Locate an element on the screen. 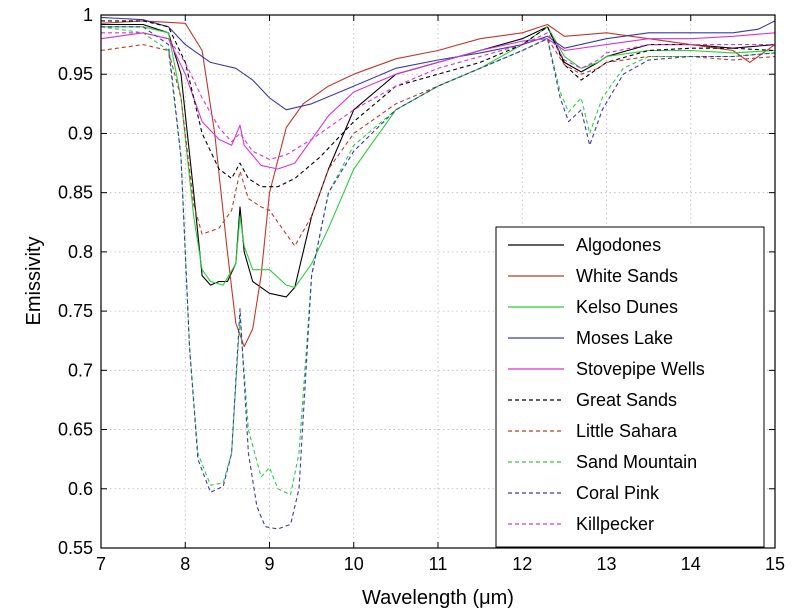  y-tick-label: 0.8 is located at coordinates (80, 252).